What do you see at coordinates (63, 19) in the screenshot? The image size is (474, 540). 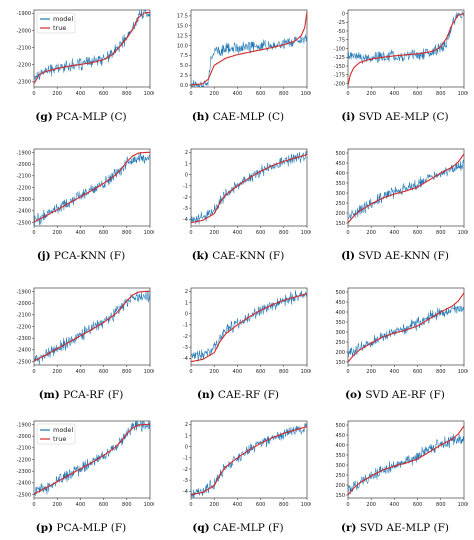 I see `legend-label: model` at bounding box center [63, 19].